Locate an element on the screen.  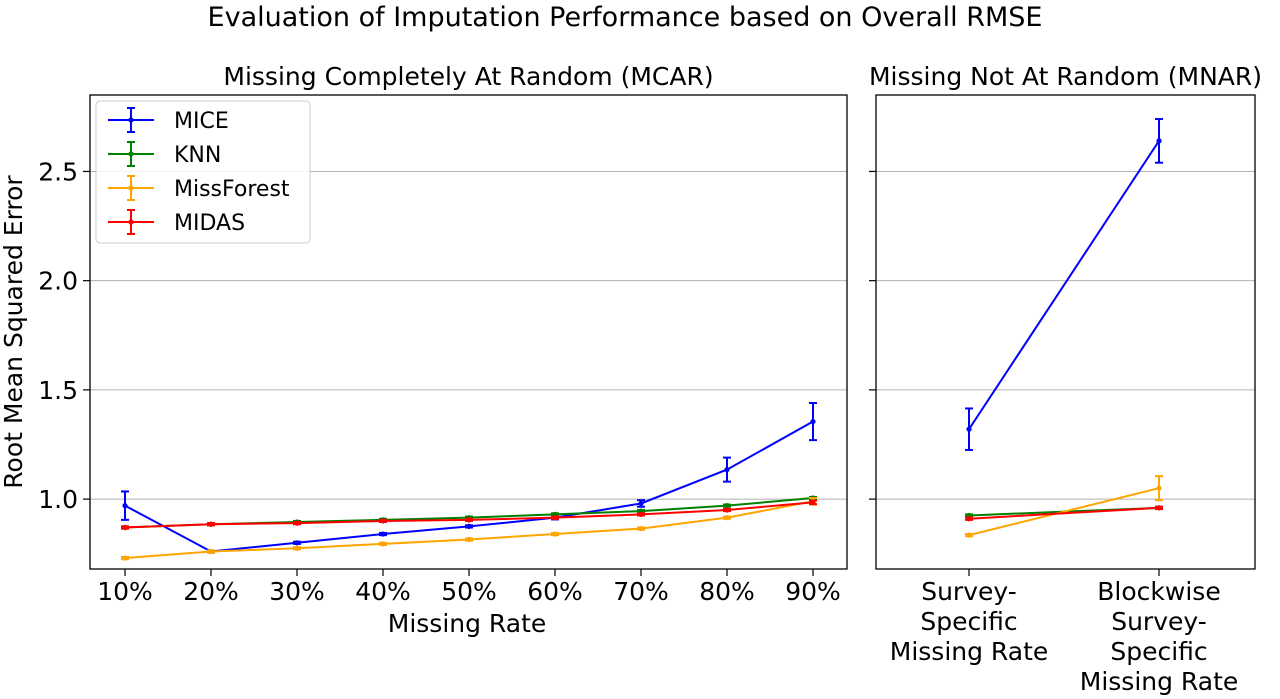
x-tick-label: 70% is located at coordinates (641, 591).